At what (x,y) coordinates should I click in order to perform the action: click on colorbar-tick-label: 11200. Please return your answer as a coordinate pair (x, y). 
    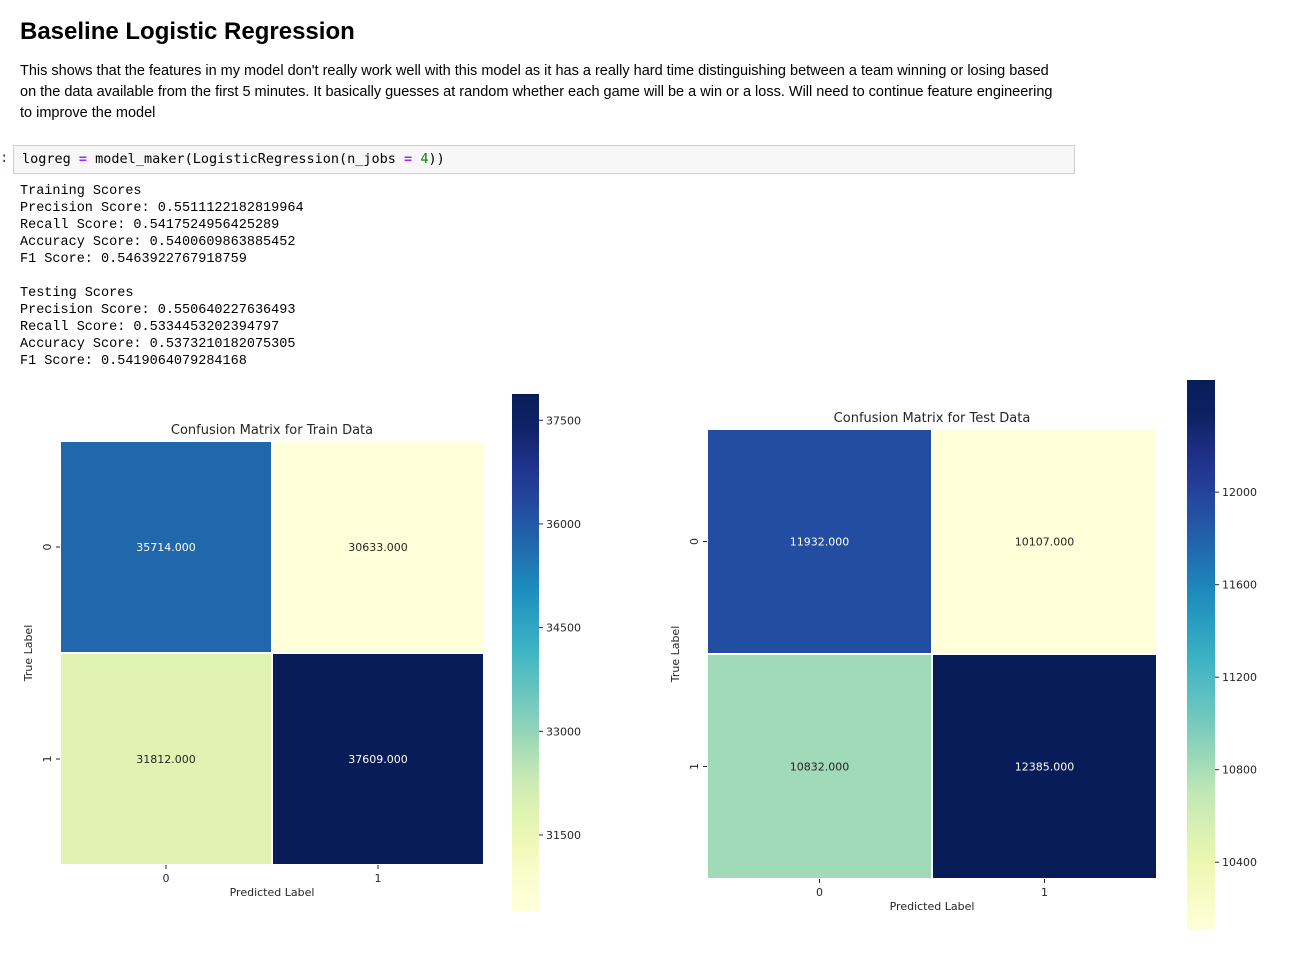
    Looking at the image, I should click on (1239, 677).